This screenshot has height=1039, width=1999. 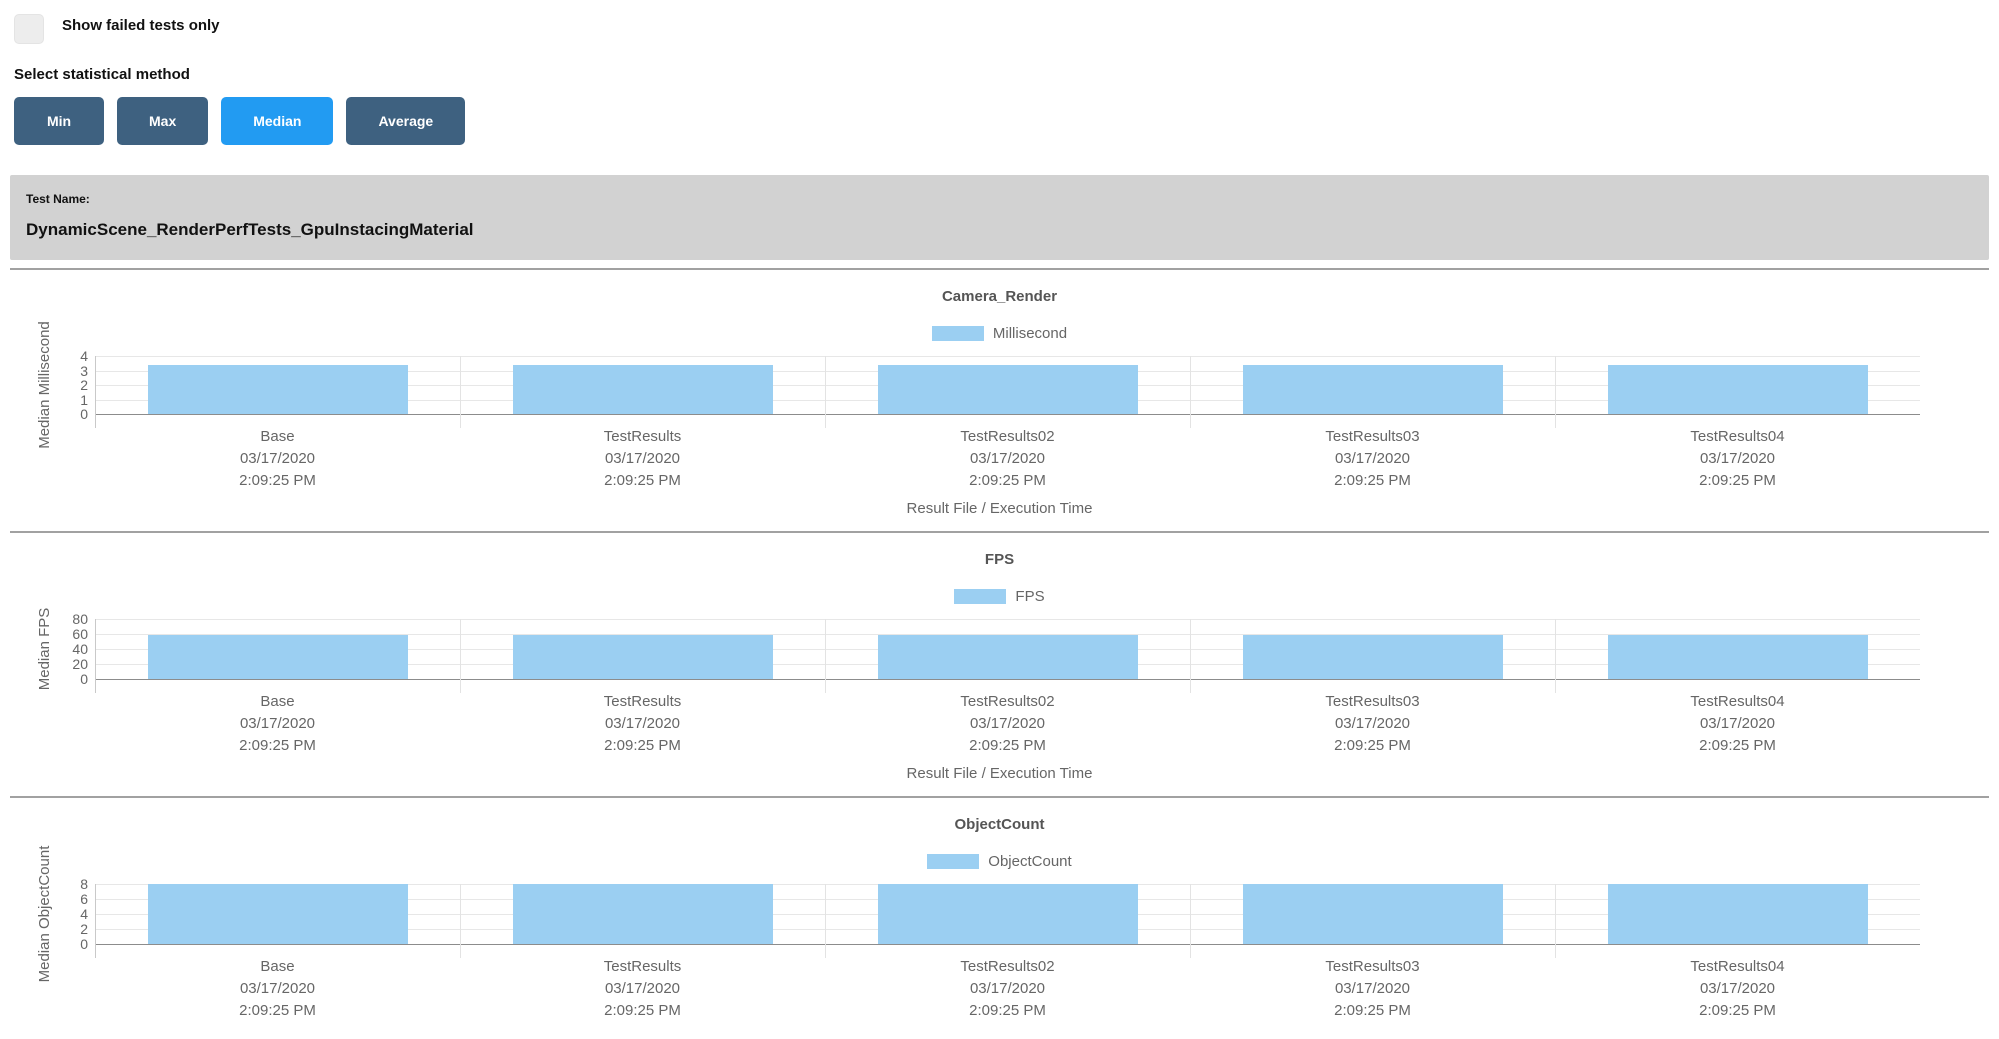 What do you see at coordinates (277, 121) in the screenshot?
I see `stat-button-median: Median` at bounding box center [277, 121].